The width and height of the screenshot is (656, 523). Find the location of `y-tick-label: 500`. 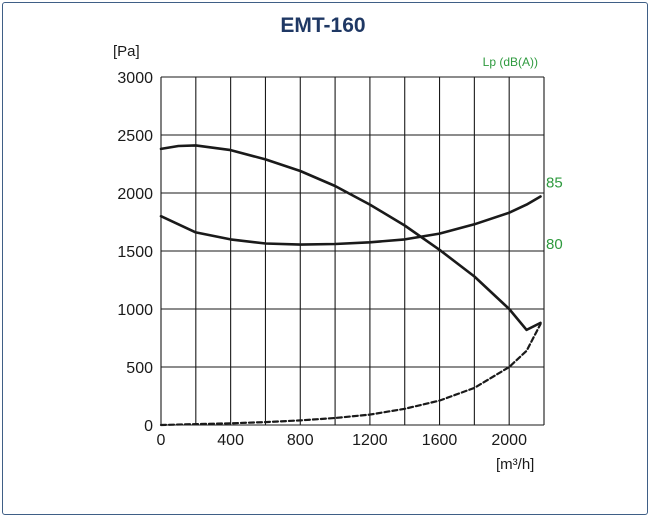

y-tick-label: 500 is located at coordinates (139, 368).